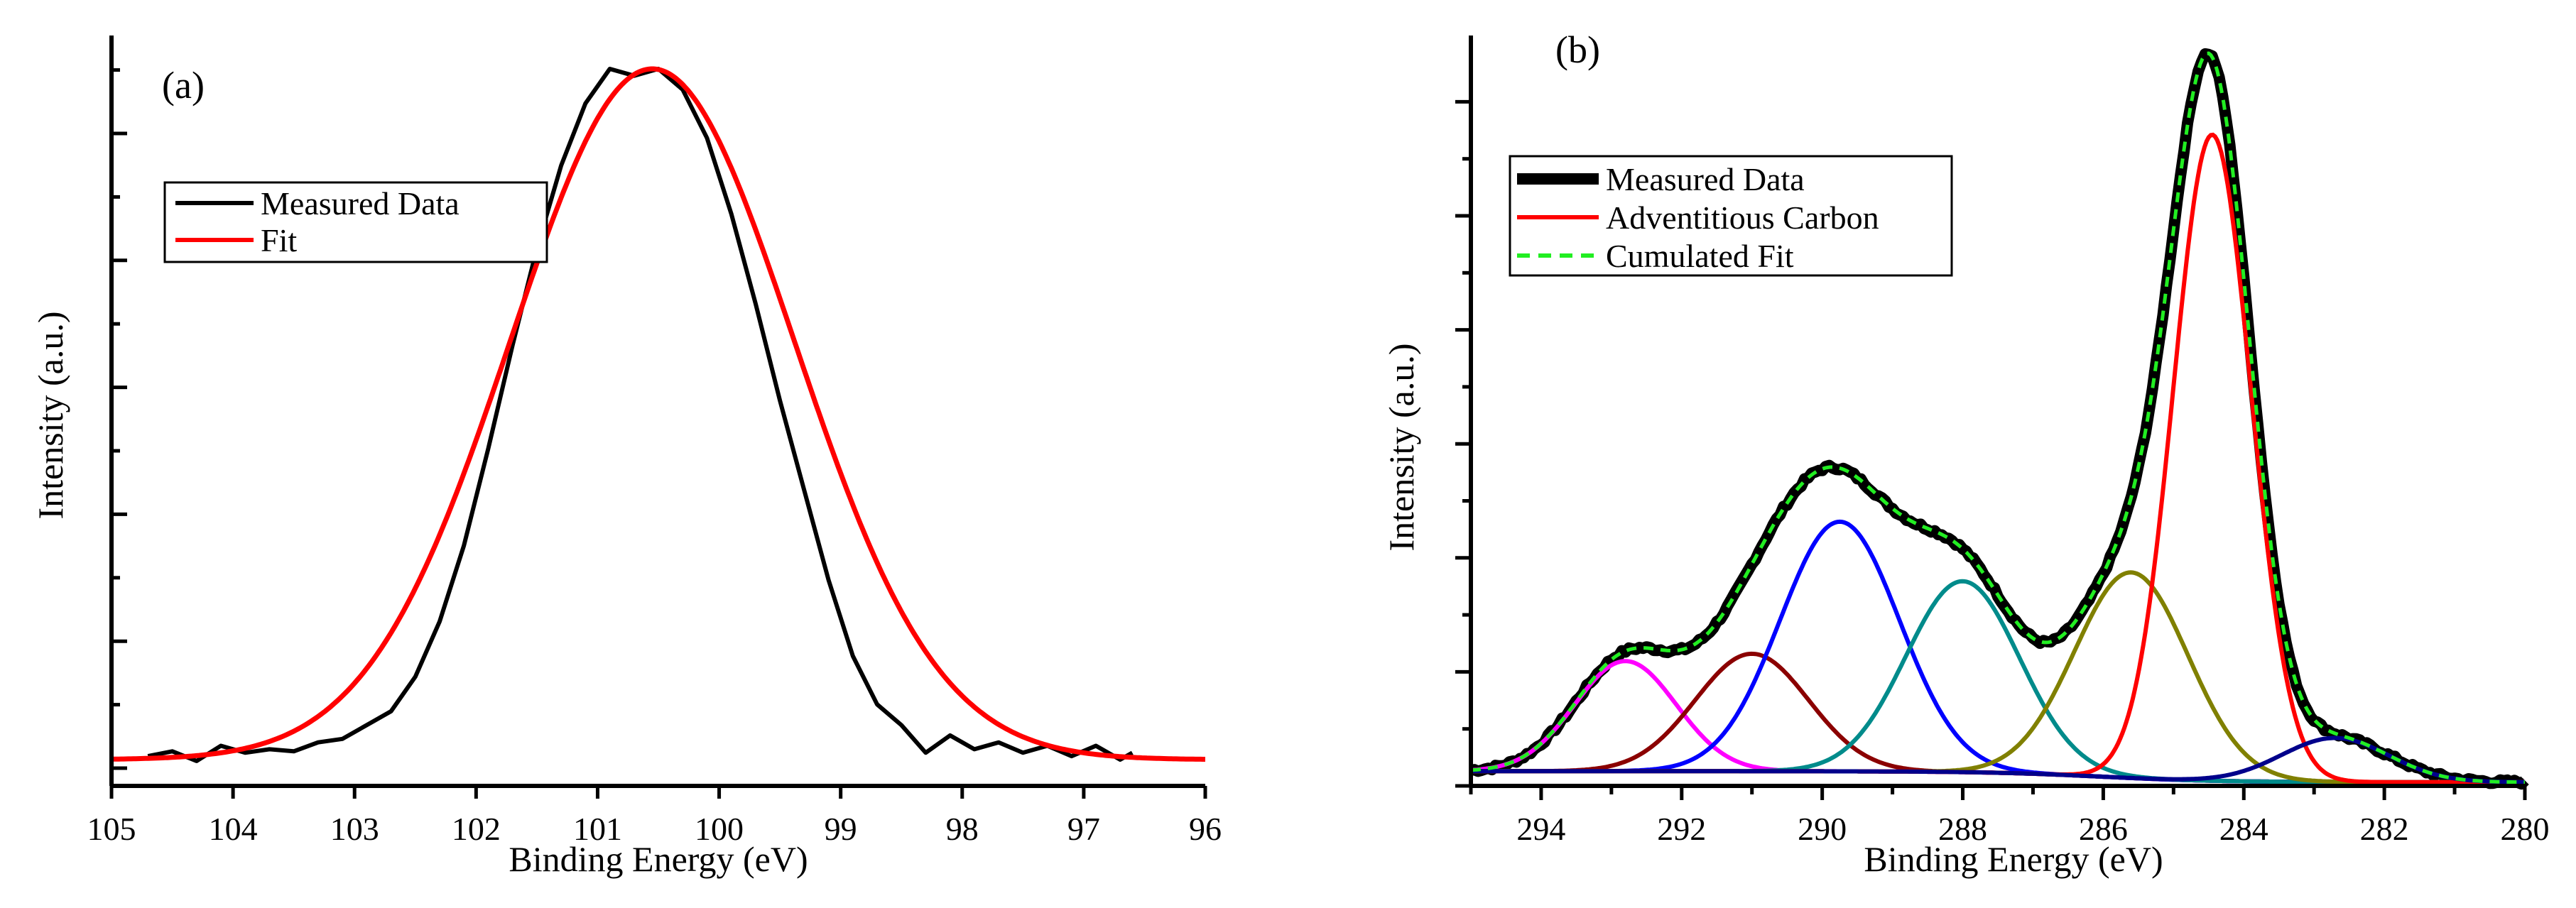 The height and width of the screenshot is (908, 2576). I want to click on panel-a-legend-box, so click(355, 222).